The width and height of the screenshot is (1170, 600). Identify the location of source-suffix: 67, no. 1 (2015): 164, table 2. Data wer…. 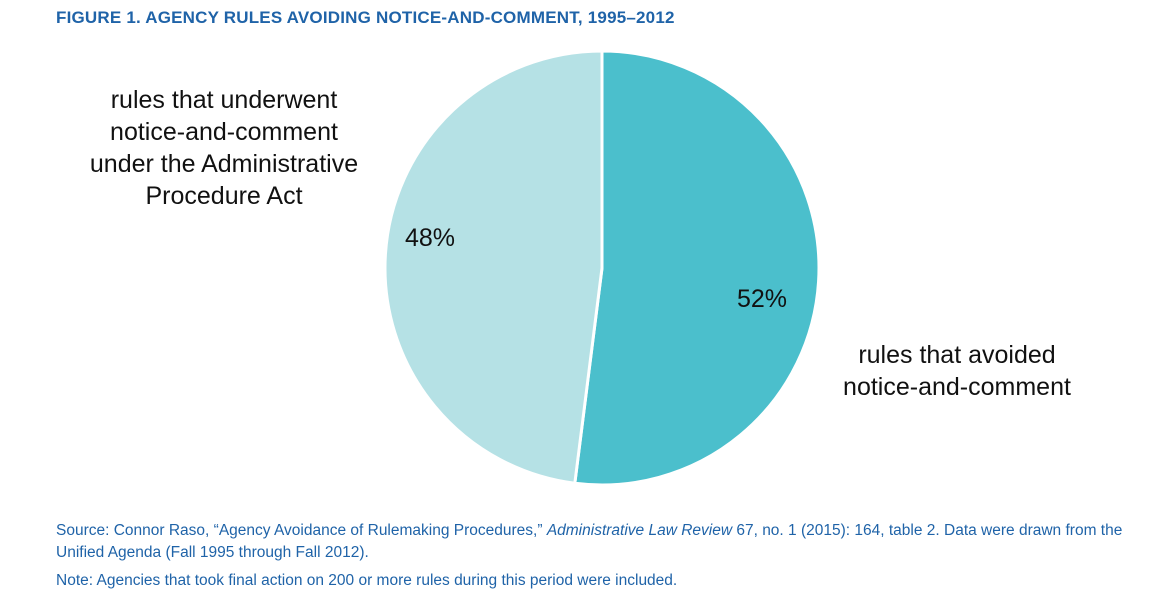
(589, 541).